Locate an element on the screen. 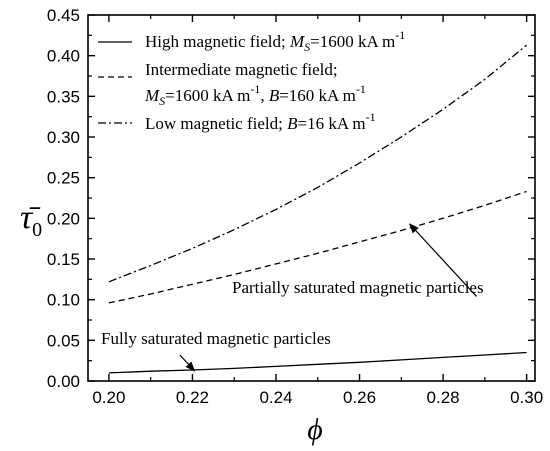 This screenshot has width=550, height=451. x-tick-label: 0.24 is located at coordinates (275, 397).